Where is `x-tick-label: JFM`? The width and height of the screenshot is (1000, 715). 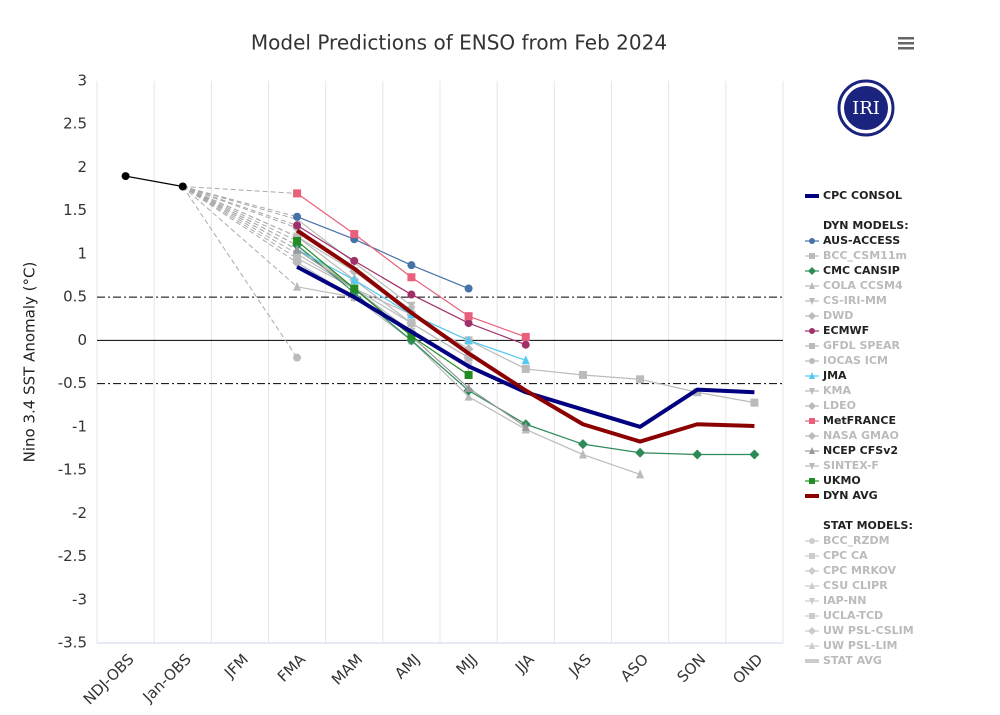 x-tick-label: JFM is located at coordinates (236, 666).